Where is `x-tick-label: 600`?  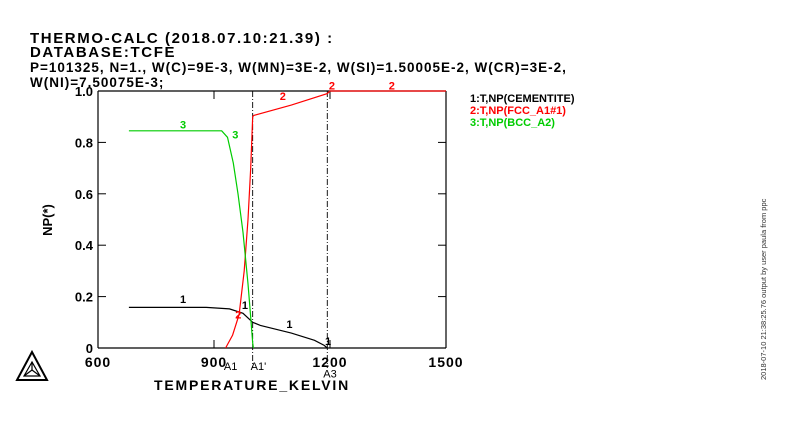
x-tick-label: 600 is located at coordinates (98, 362).